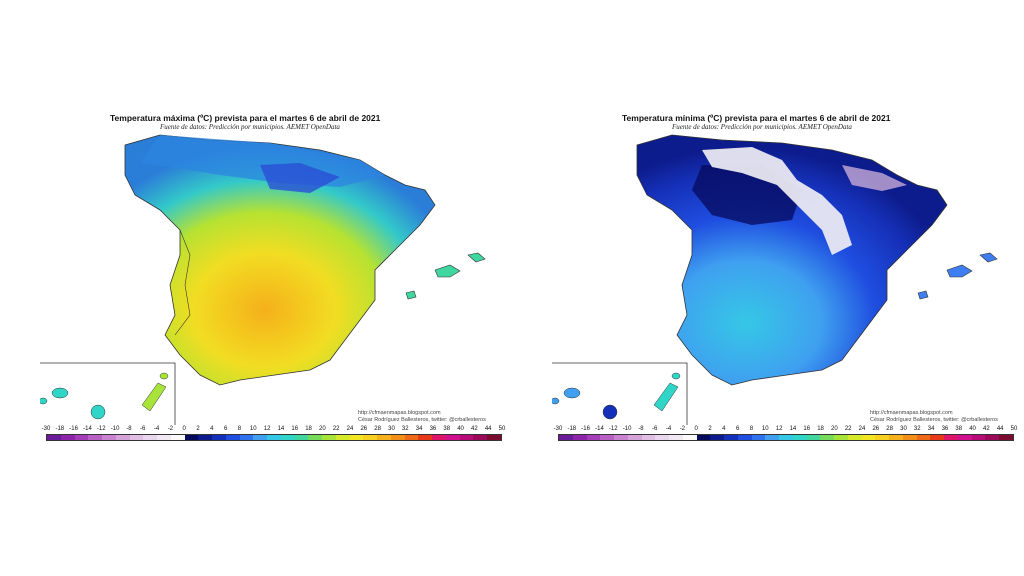 Image resolution: width=1024 pixels, height=576 pixels. What do you see at coordinates (724, 429) in the screenshot?
I see `legend-tick-label: 4` at bounding box center [724, 429].